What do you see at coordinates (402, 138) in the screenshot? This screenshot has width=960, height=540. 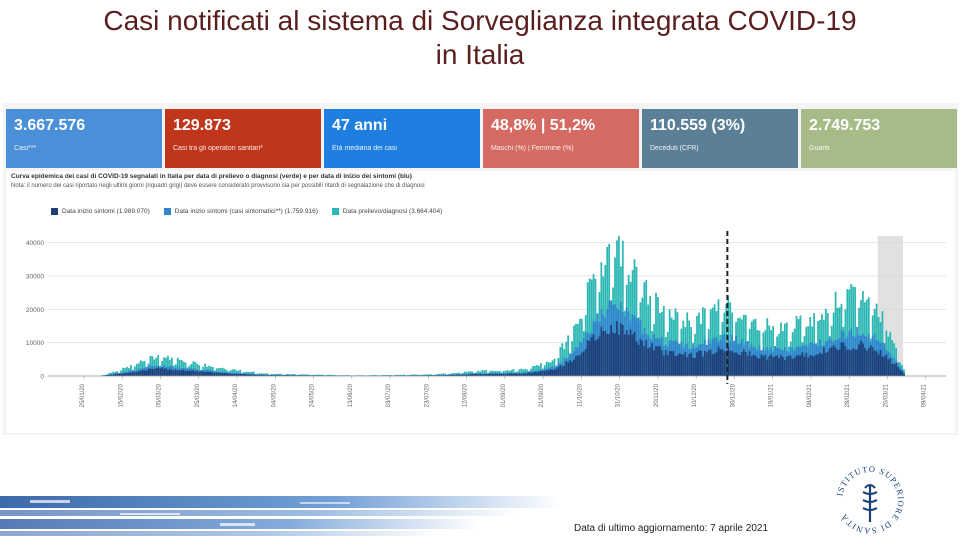 I see `card-eta-mediana: 47 anni Età mediana dei casi` at bounding box center [402, 138].